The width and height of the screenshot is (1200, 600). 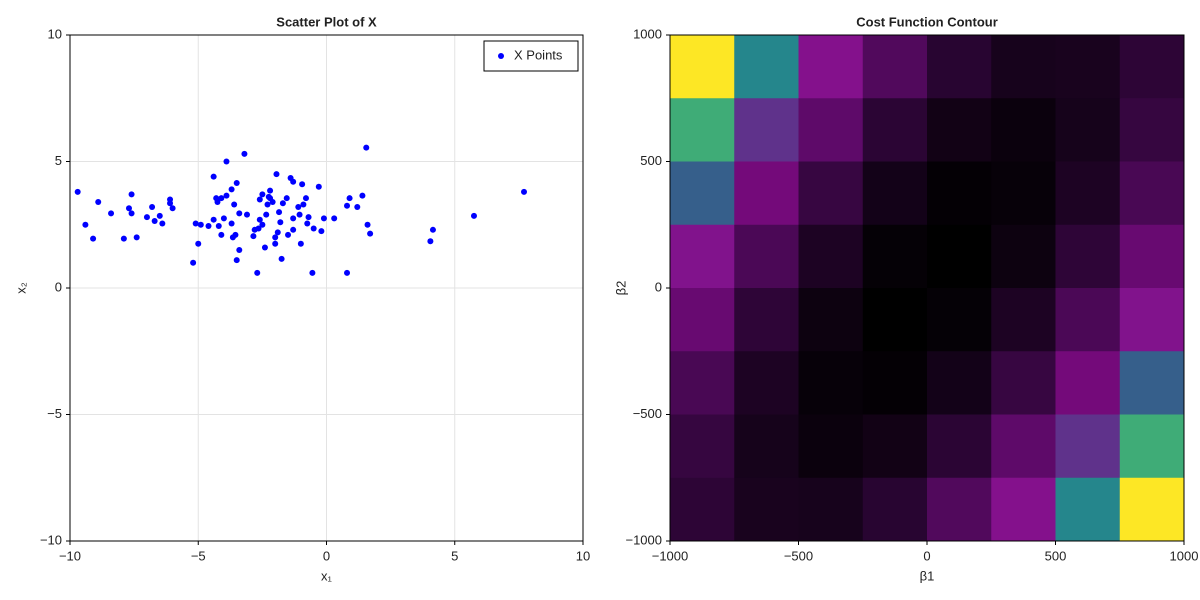 What do you see at coordinates (670, 555) in the screenshot?
I see `x-tick-label: −1000` at bounding box center [670, 555].